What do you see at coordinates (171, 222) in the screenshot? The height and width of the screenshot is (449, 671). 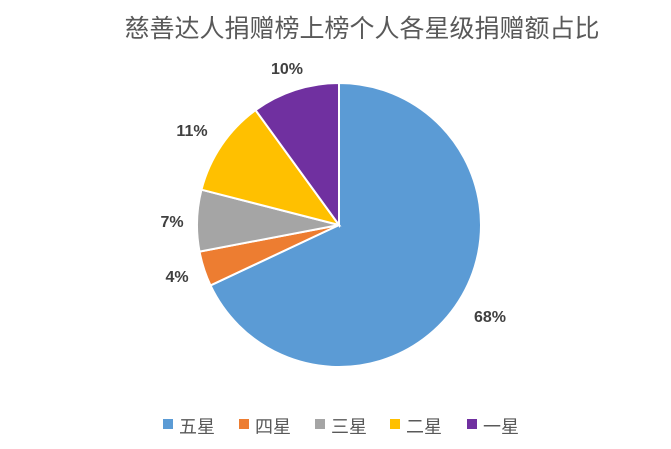 I see `data-label-3: 7%` at bounding box center [171, 222].